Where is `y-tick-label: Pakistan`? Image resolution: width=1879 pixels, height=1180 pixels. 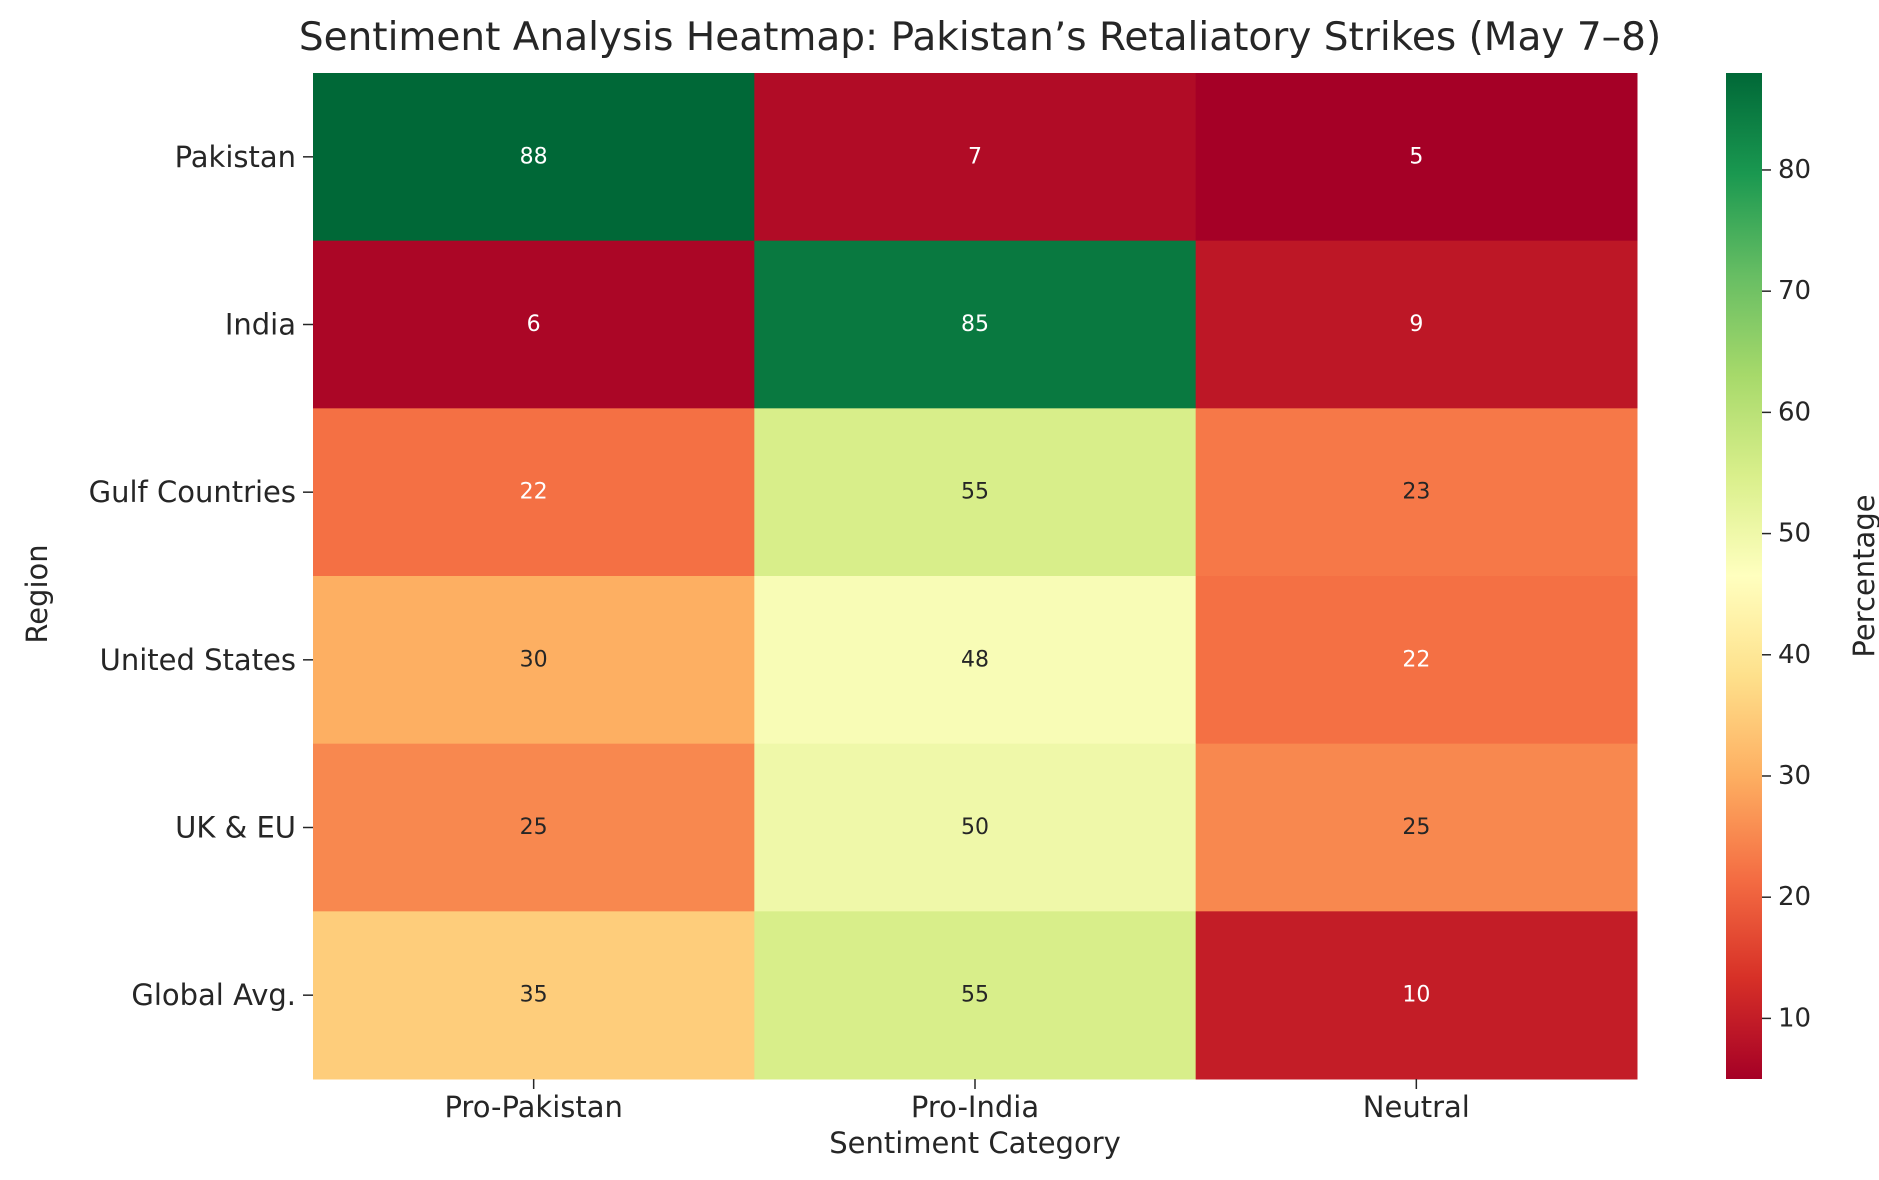
y-tick-label: Pakistan is located at coordinates (235, 157).